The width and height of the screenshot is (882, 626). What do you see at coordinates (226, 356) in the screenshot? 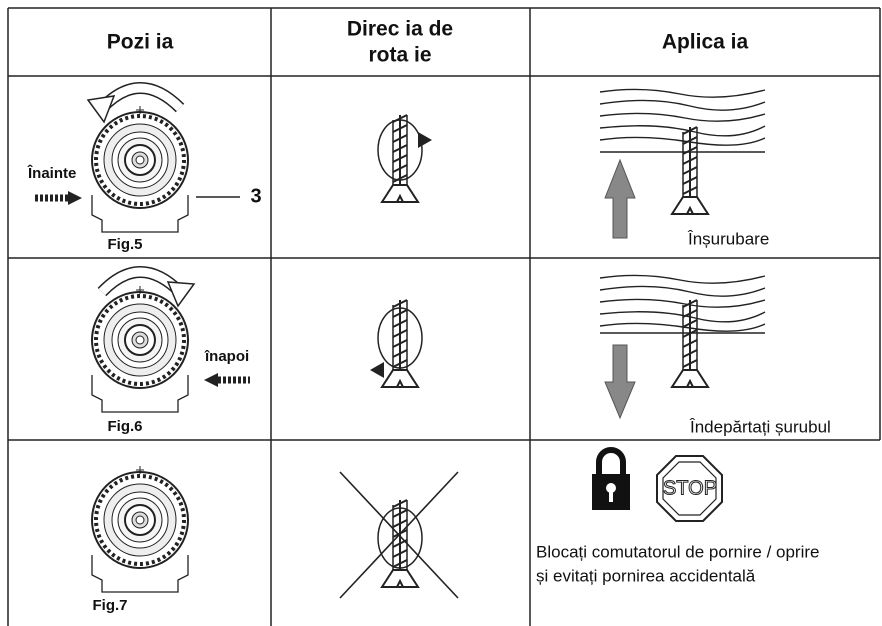
I see `reverse-label: înapoi` at bounding box center [226, 356].